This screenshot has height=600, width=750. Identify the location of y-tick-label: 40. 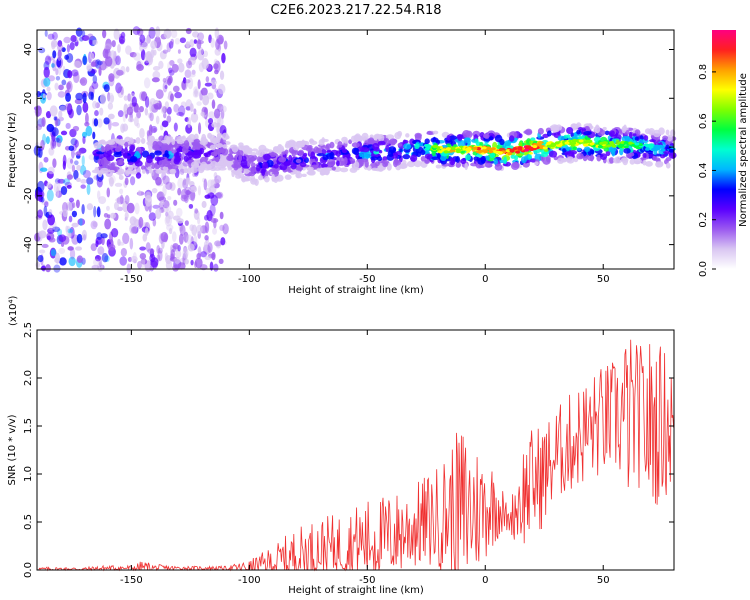
(28, 49).